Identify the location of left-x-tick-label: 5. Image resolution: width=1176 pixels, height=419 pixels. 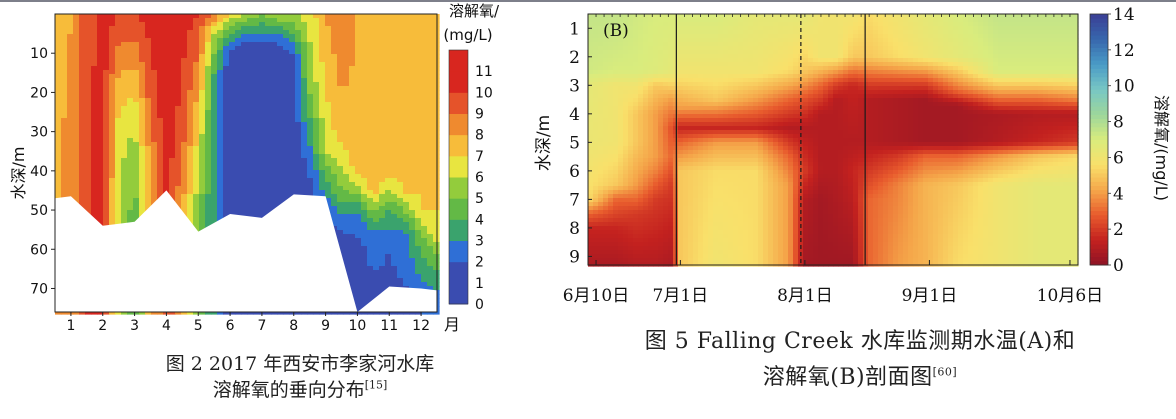
(198, 326).